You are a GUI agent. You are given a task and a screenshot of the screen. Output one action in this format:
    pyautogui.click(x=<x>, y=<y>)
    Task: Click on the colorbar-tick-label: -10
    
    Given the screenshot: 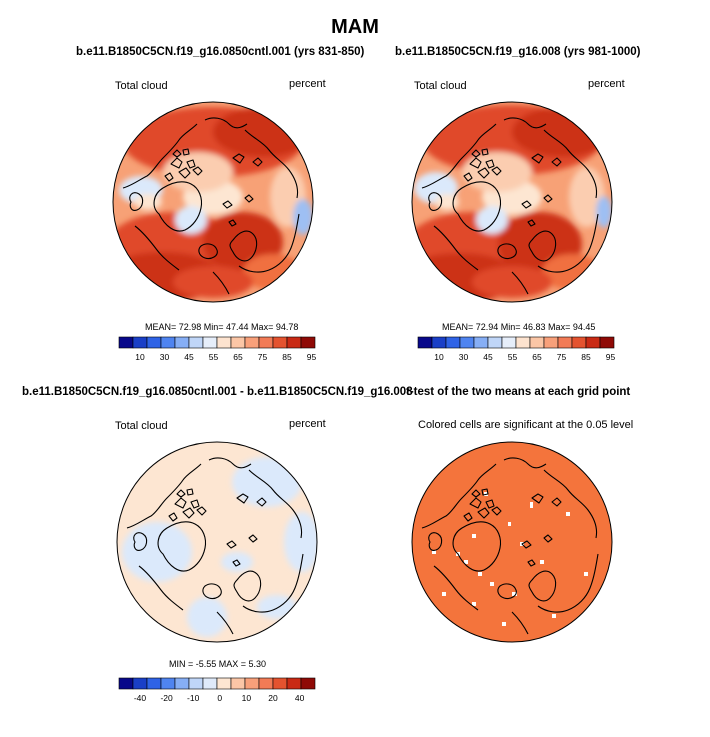 What is the action you would take?
    pyautogui.click(x=193, y=698)
    